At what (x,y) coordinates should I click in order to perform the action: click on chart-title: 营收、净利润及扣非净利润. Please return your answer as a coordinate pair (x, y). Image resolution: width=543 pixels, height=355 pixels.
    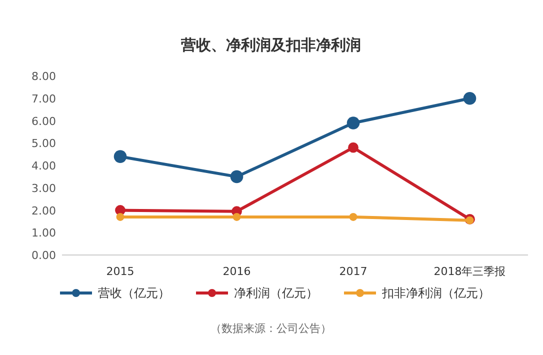
    Looking at the image, I should click on (270, 45).